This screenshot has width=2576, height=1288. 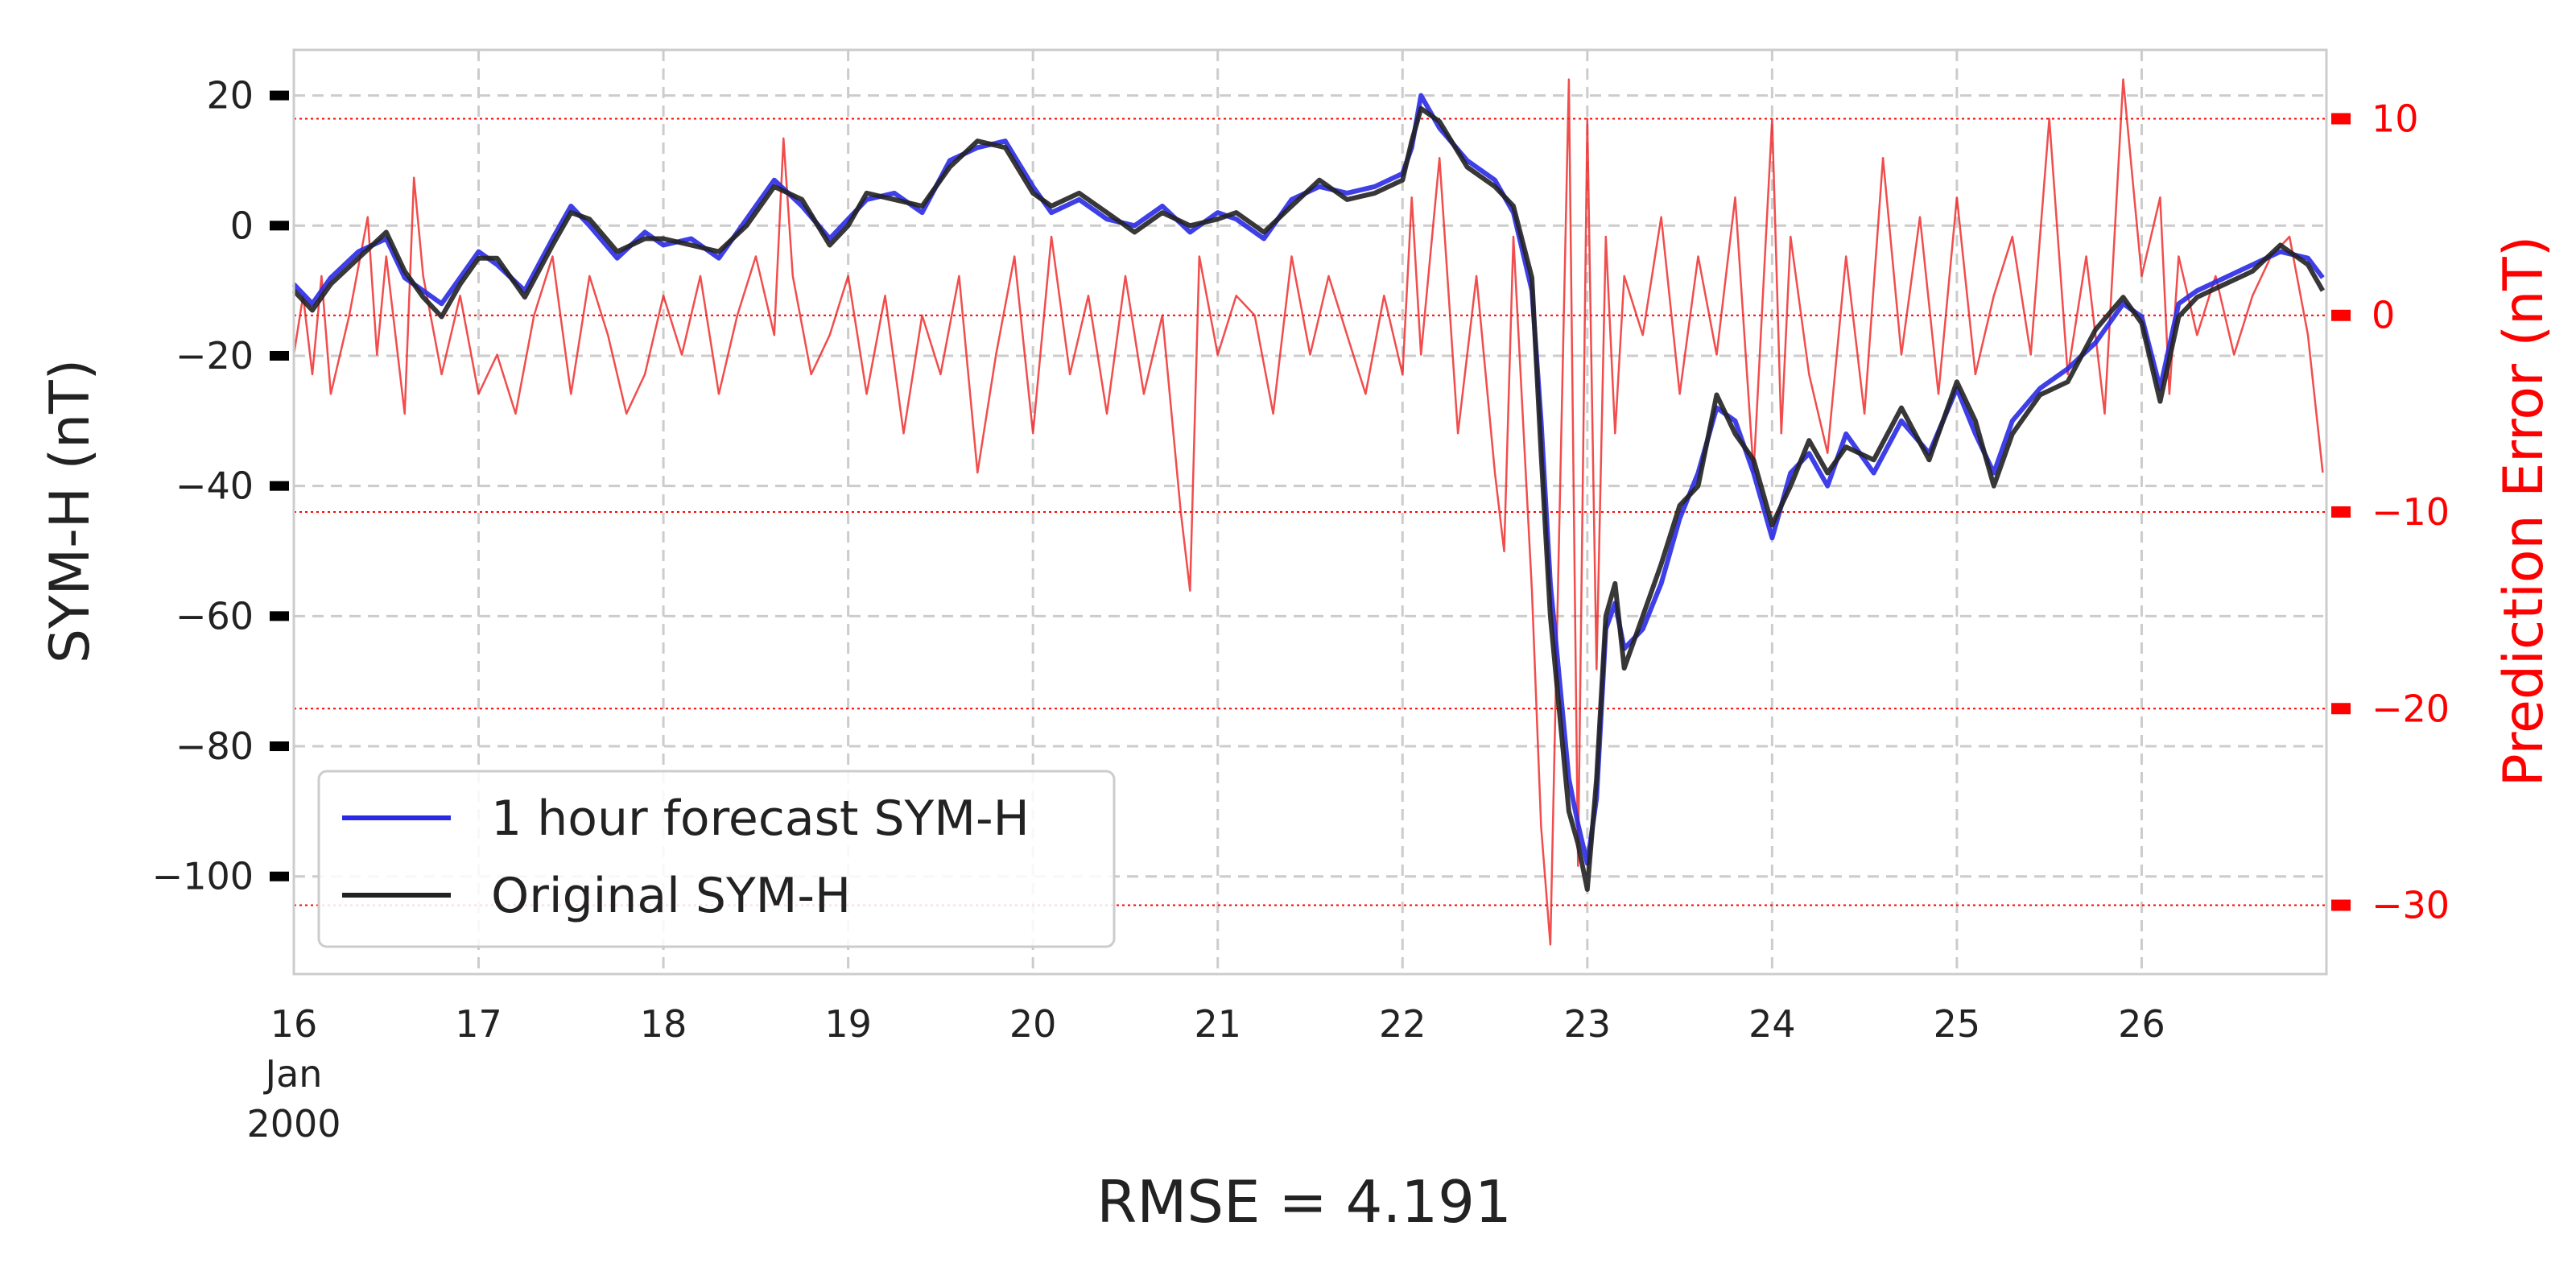 What do you see at coordinates (2524, 511) in the screenshot?
I see `y-axis-right-label: Prediction Error (nT)` at bounding box center [2524, 511].